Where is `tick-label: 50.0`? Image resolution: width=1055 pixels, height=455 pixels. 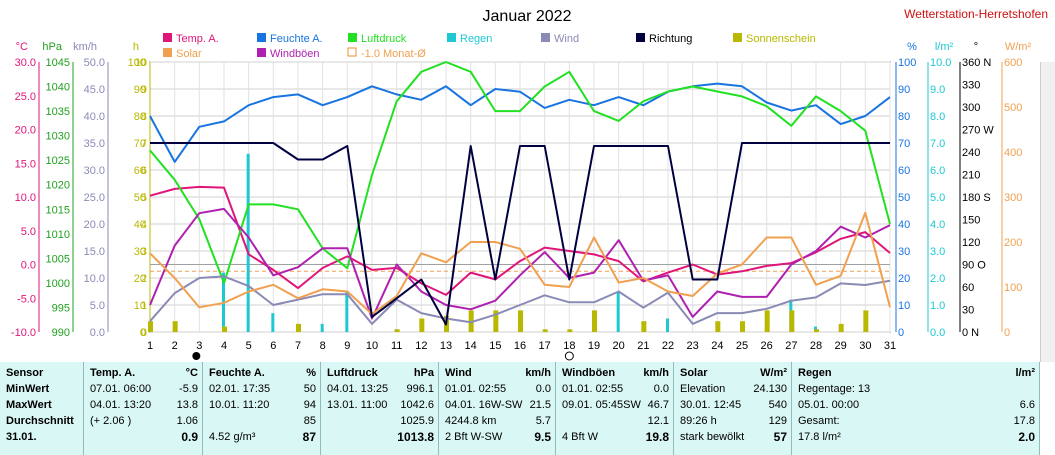
tick-label: 50.0 is located at coordinates (94, 63).